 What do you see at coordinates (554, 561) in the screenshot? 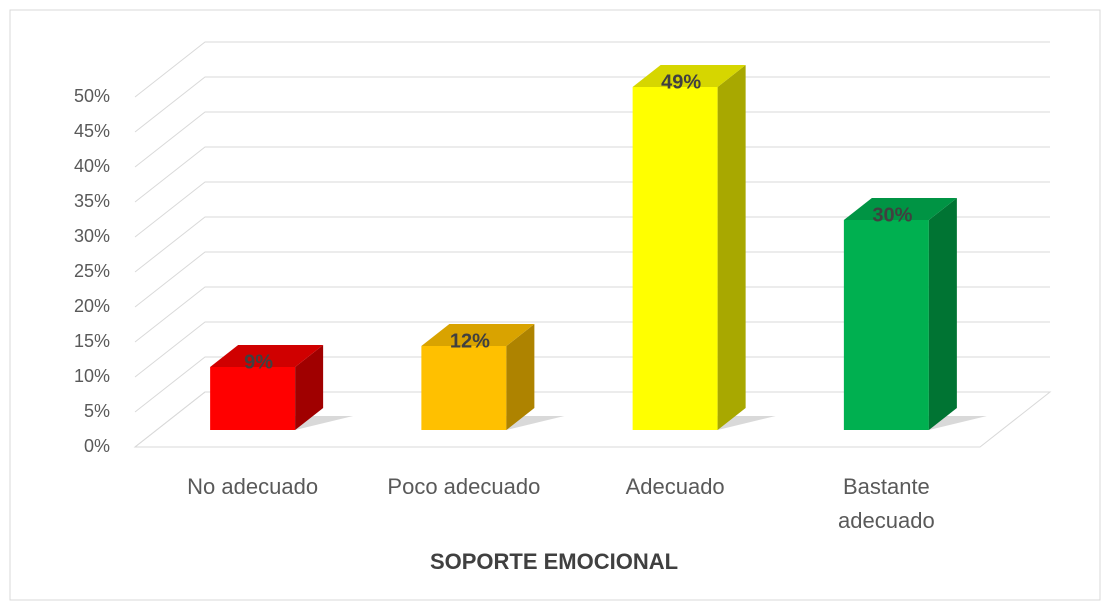
I see `x-axis-title: SOPORTE EMOCIONAL` at bounding box center [554, 561].